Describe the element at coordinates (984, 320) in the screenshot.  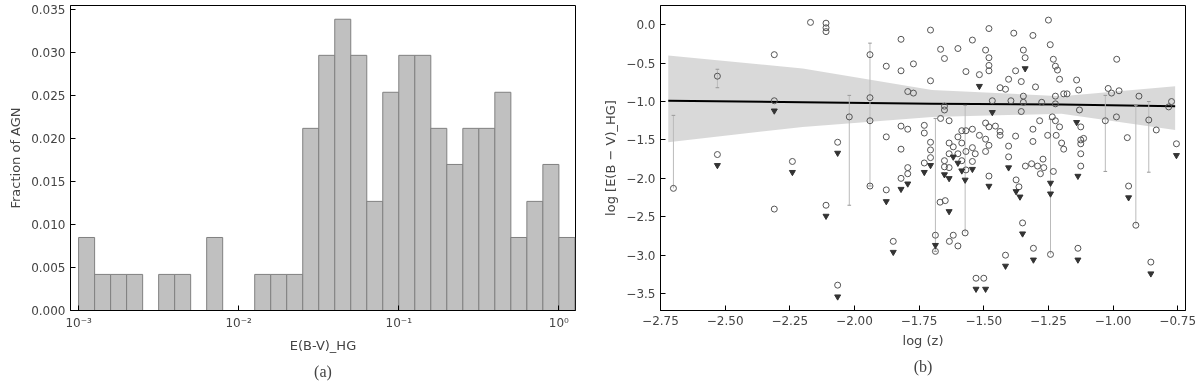
I see `x-tick-label: −1.50` at that location.